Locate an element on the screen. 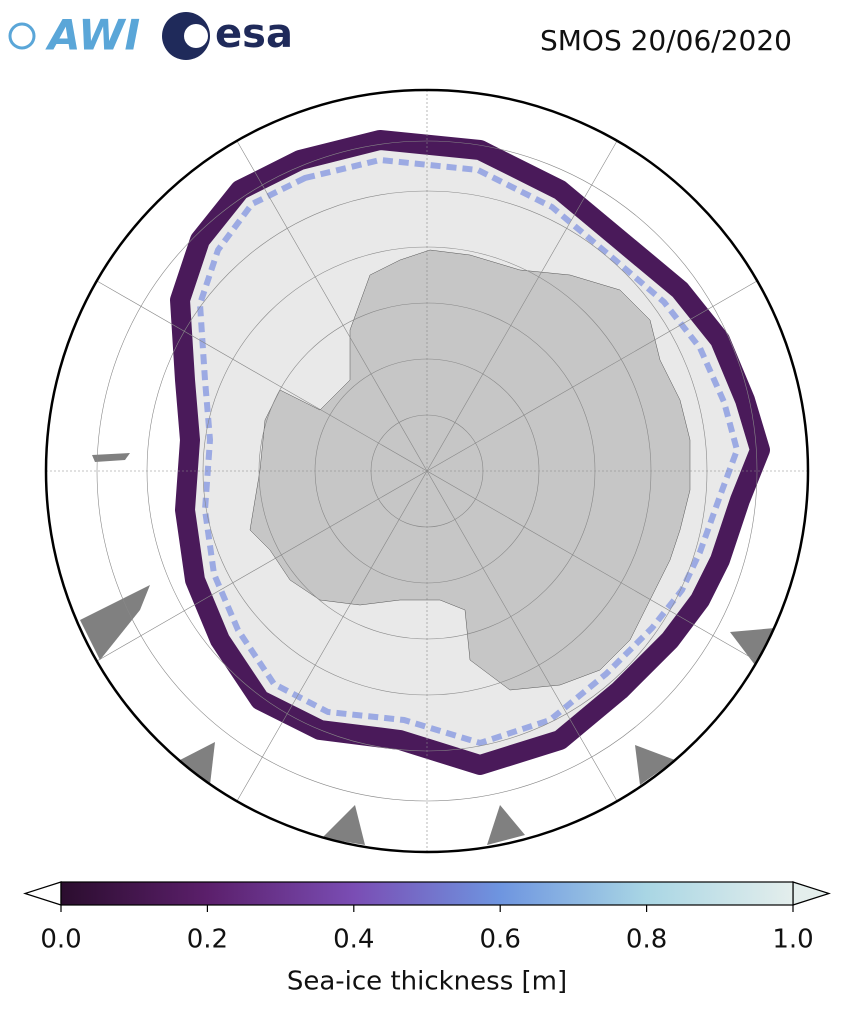 Image resolution: width=854 pixels, height=1030 pixels. logo-esa-text: esa is located at coordinates (254, 34).